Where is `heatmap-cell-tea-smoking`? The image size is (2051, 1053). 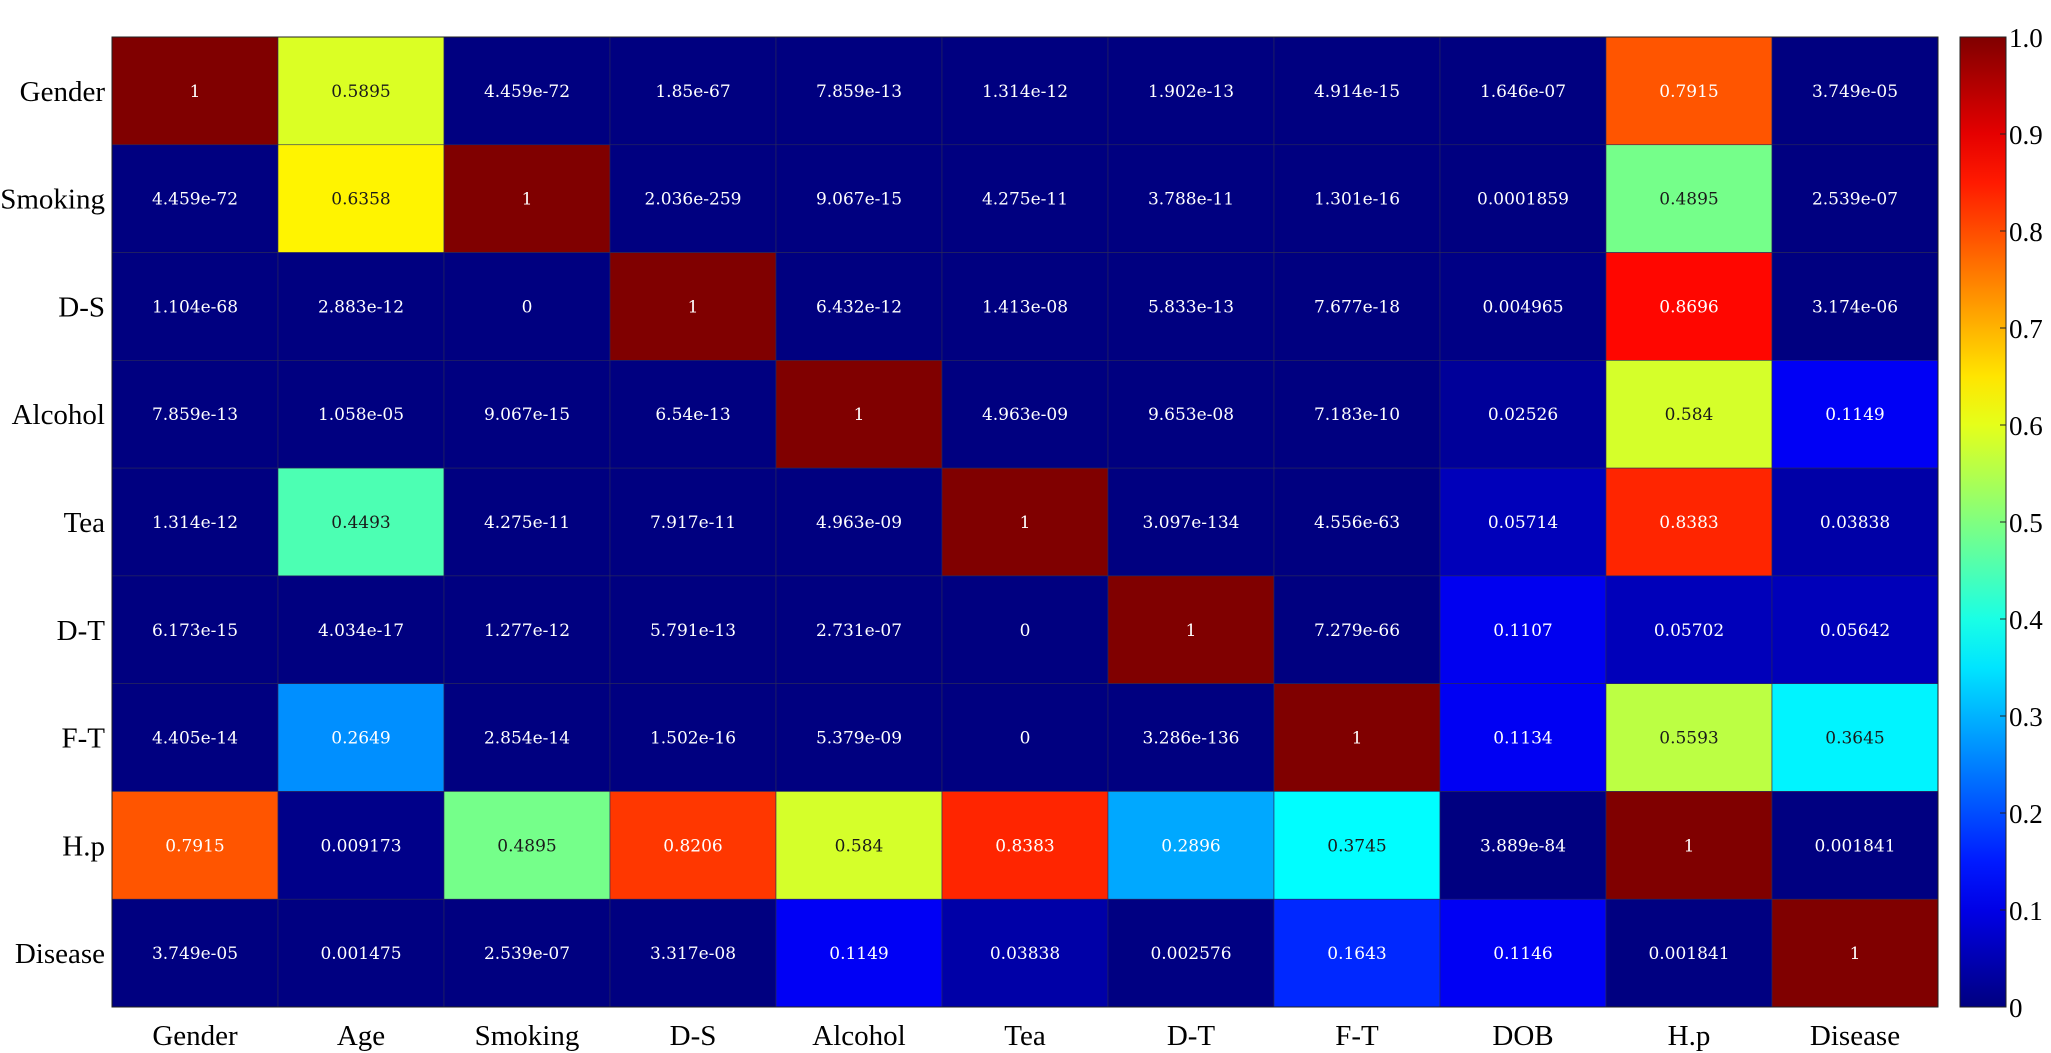
heatmap-cell-tea-smoking is located at coordinates (527, 522).